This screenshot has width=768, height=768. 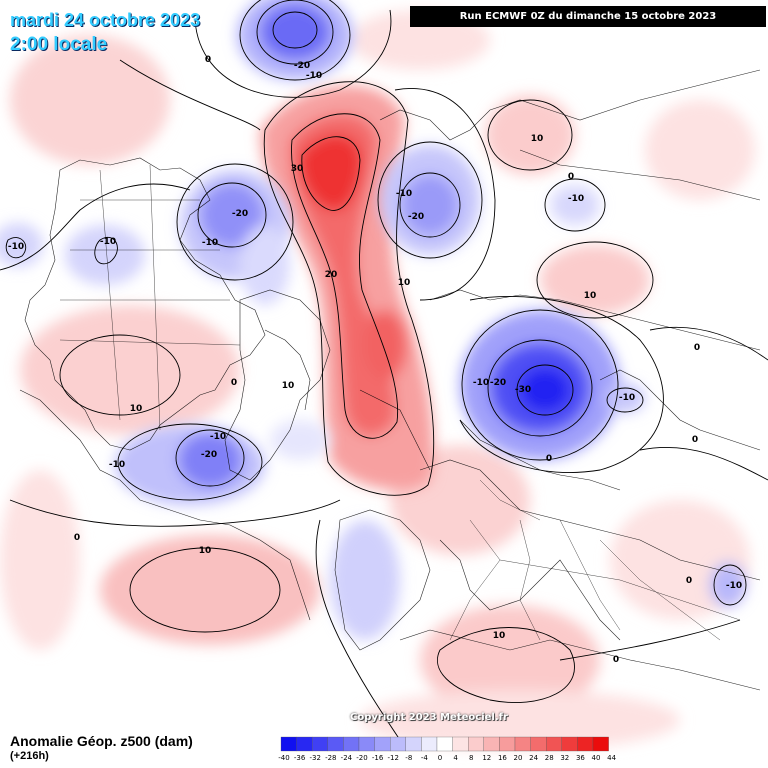 I want to click on legend-tick-label: -4, so click(x=425, y=758).